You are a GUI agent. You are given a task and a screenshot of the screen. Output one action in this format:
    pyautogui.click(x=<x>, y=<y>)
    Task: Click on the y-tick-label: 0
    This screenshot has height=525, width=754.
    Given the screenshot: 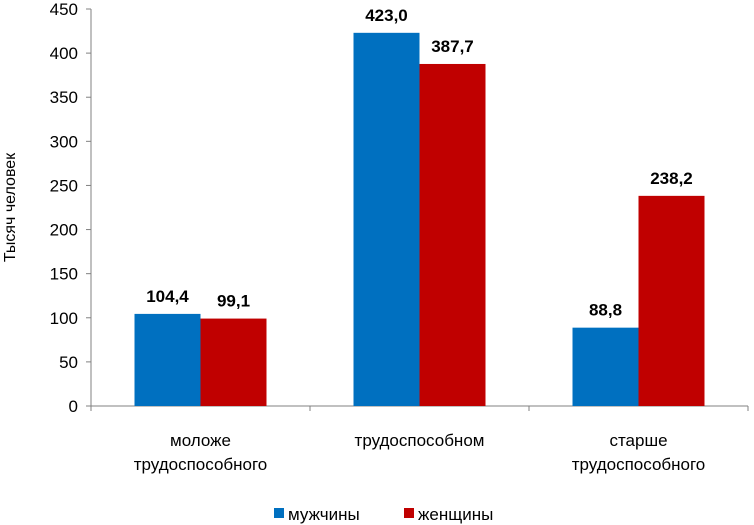 What is the action you would take?
    pyautogui.click(x=73, y=406)
    